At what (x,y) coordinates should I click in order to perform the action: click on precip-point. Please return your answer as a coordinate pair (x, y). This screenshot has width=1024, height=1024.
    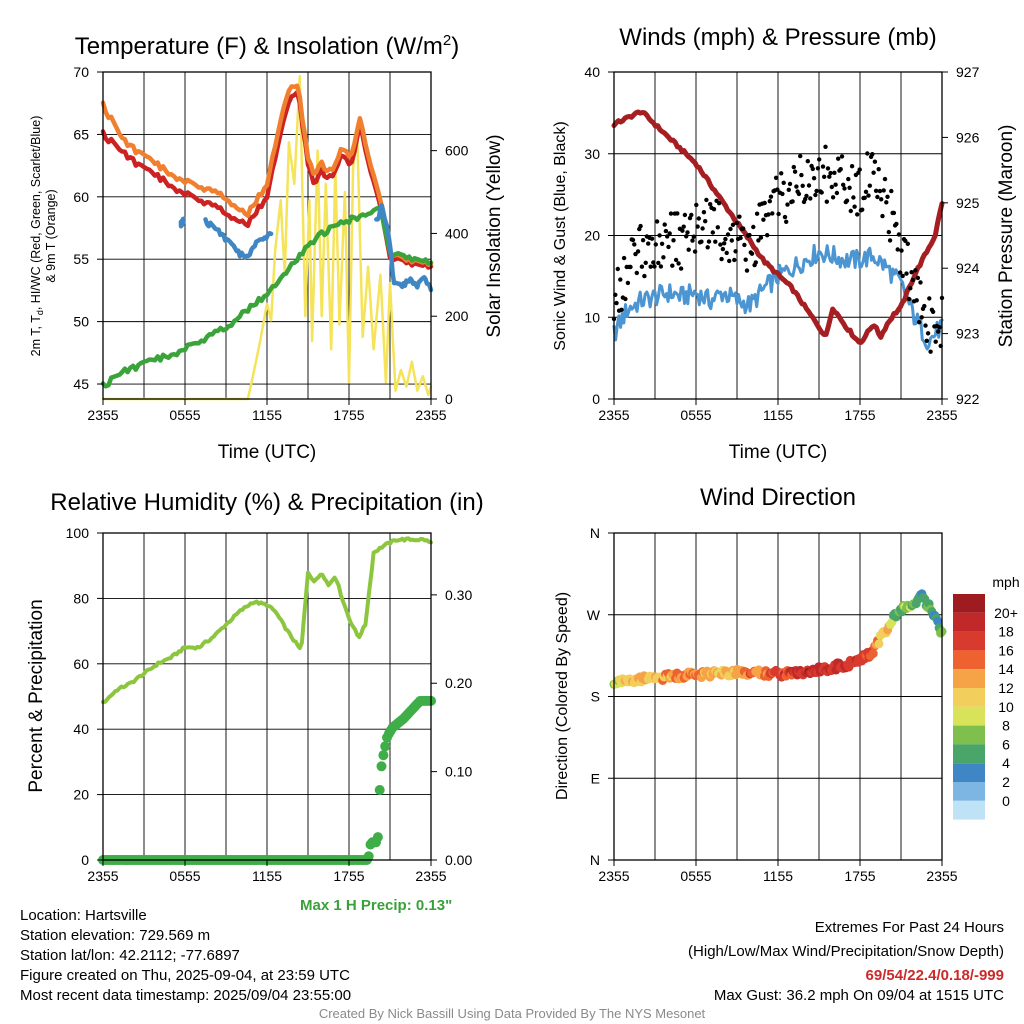
    Looking at the image, I should click on (383, 755).